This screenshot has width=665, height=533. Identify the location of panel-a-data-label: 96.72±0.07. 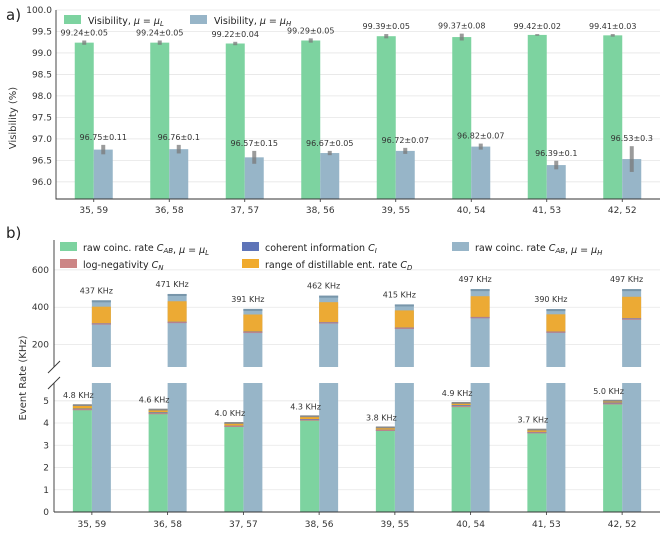
(405, 140).